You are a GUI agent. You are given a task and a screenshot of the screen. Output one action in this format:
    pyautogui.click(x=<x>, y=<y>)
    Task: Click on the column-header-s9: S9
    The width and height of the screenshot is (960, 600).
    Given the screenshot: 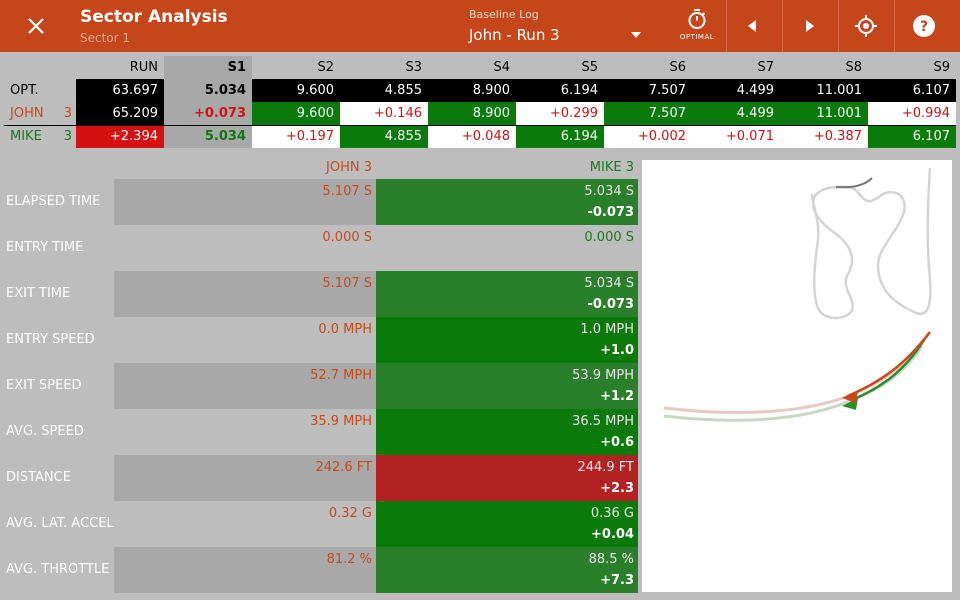 What is the action you would take?
    pyautogui.click(x=941, y=67)
    